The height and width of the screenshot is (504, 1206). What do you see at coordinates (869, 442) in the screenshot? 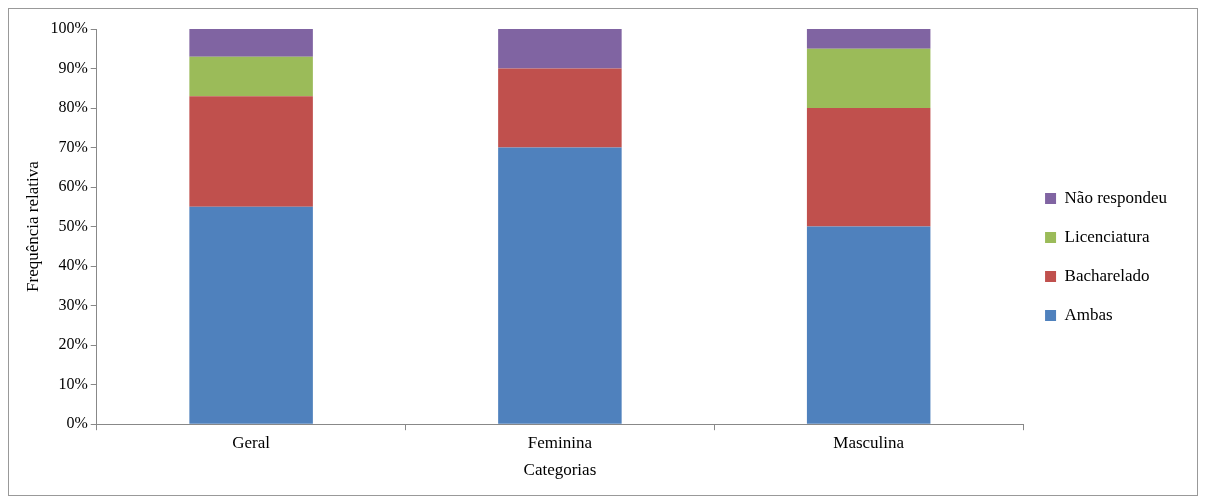
I see `x-tick-label: Masculina` at bounding box center [869, 442].